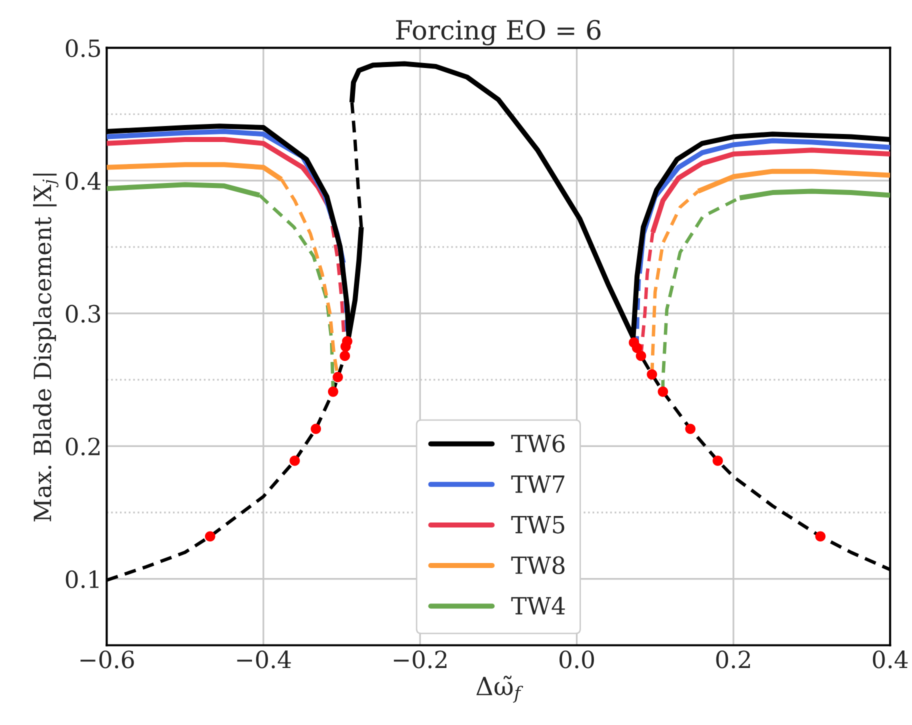  I want to click on legend-label: TW4, so click(538, 605).